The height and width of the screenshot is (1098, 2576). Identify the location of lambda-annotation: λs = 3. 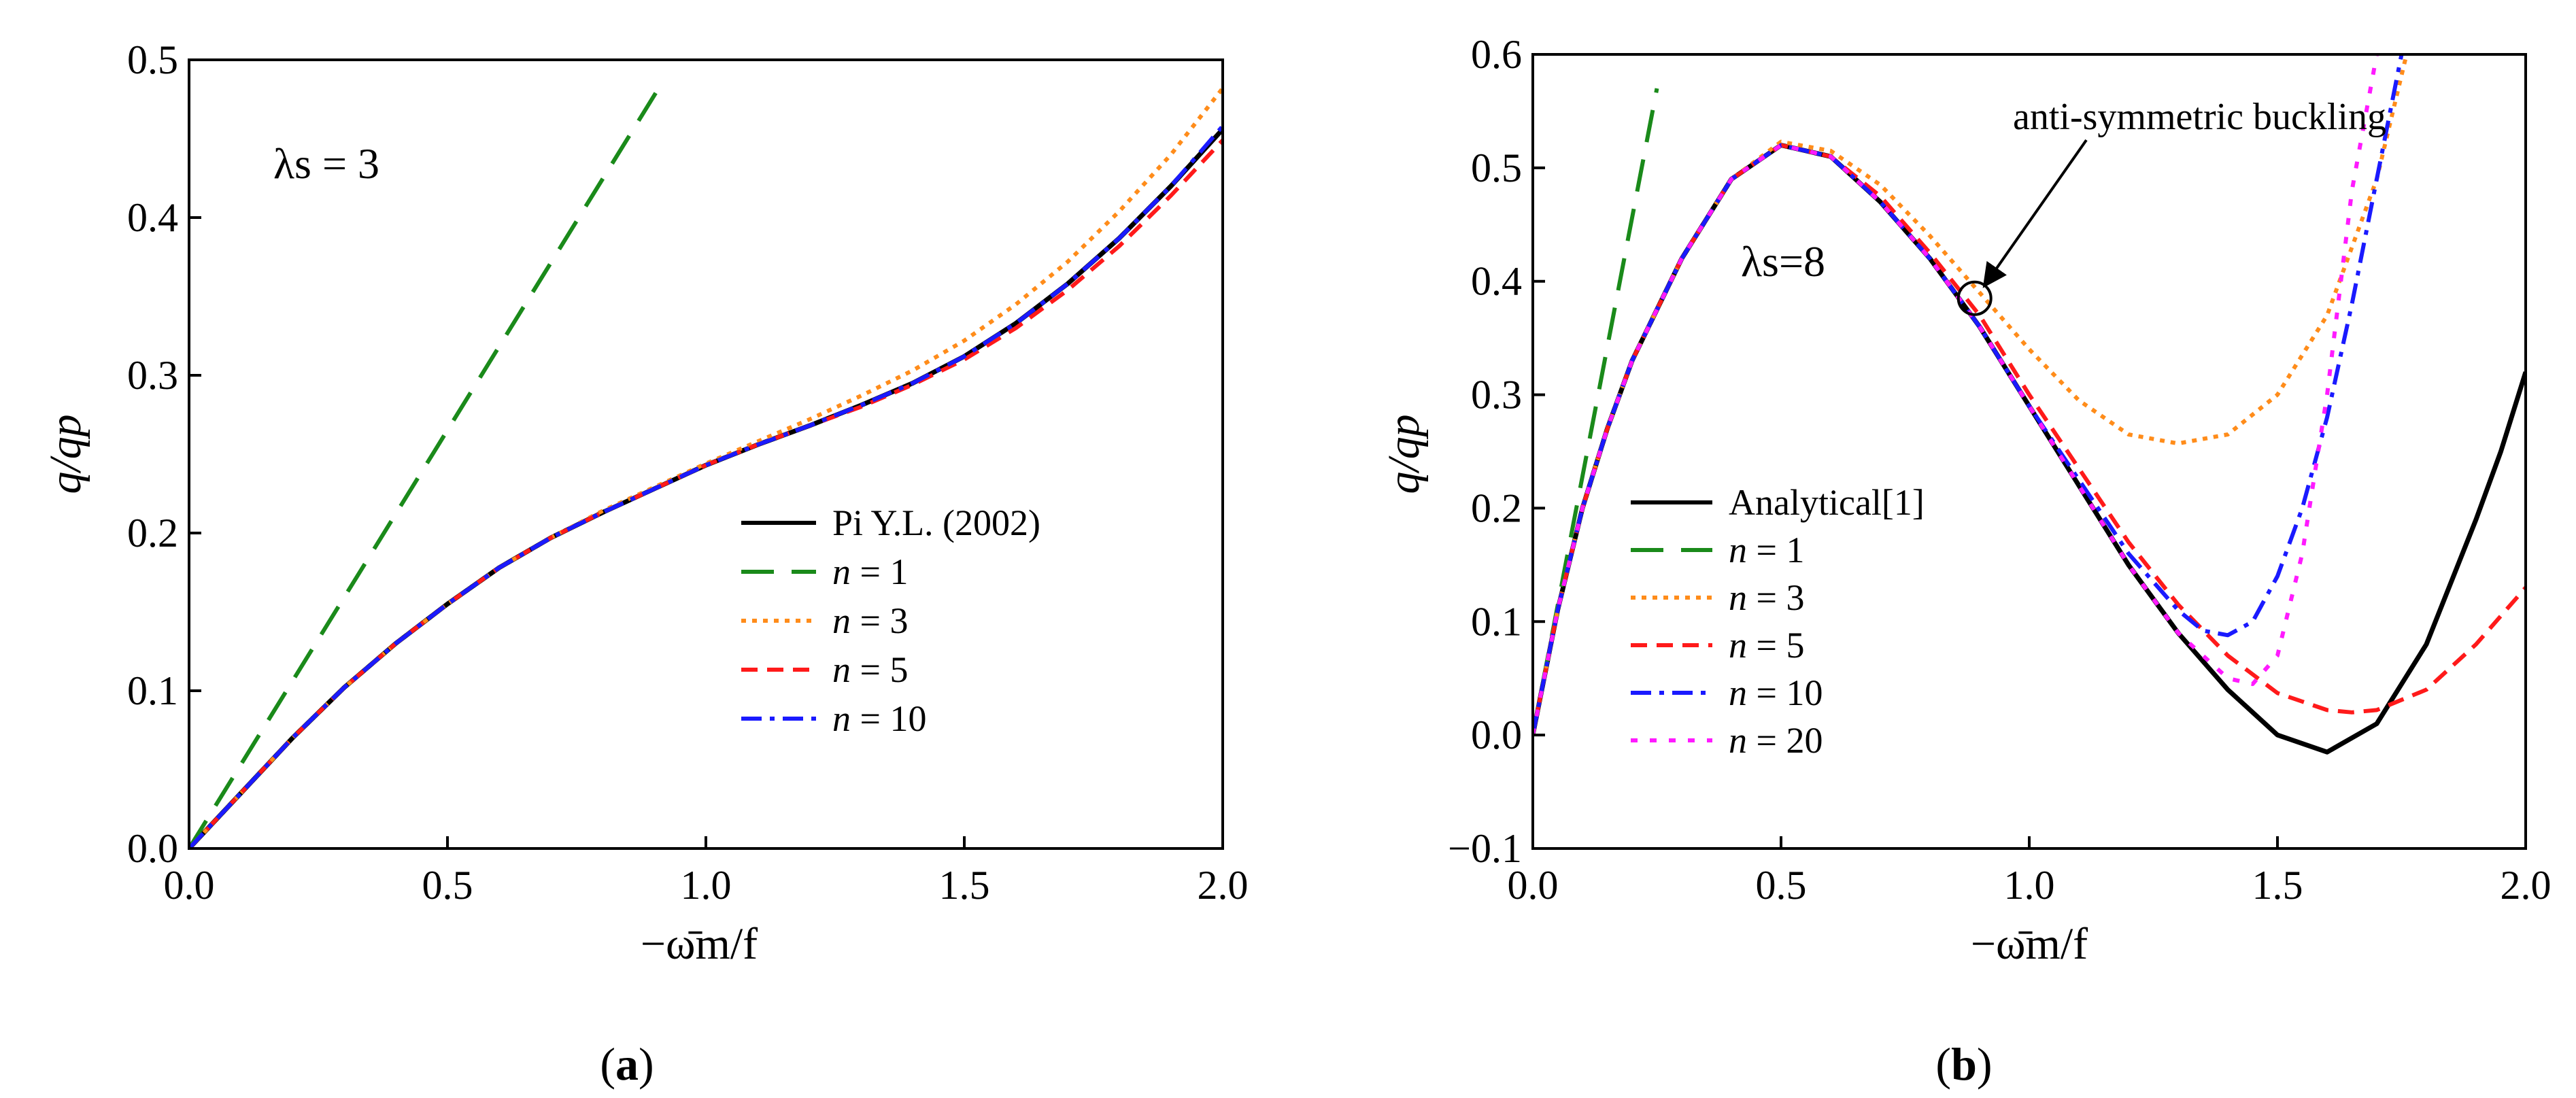
(326, 163).